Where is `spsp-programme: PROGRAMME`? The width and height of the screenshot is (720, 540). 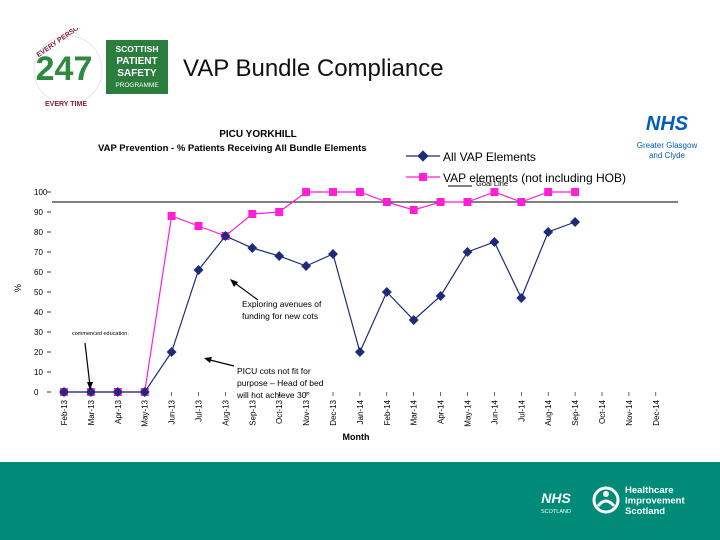 spsp-programme: PROGRAMME is located at coordinates (137, 85).